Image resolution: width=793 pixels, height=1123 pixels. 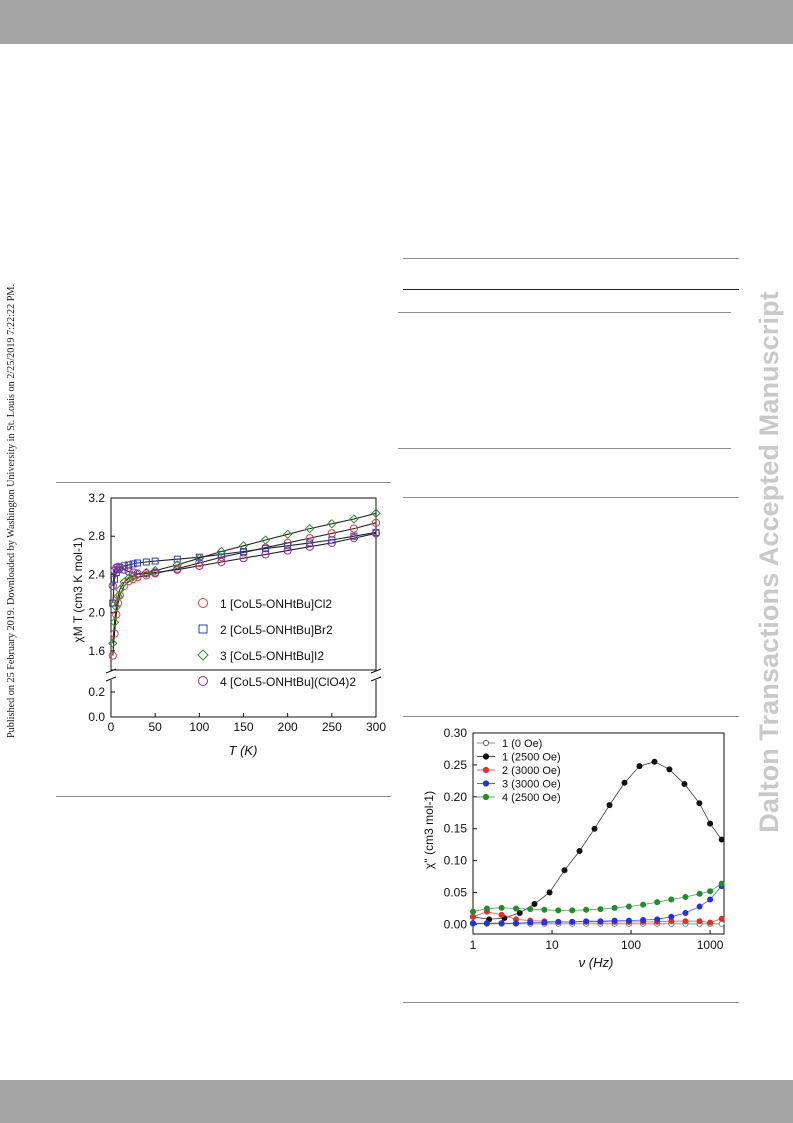 I want to click on chart2-x-tick-label: 1000, so click(x=710, y=945).